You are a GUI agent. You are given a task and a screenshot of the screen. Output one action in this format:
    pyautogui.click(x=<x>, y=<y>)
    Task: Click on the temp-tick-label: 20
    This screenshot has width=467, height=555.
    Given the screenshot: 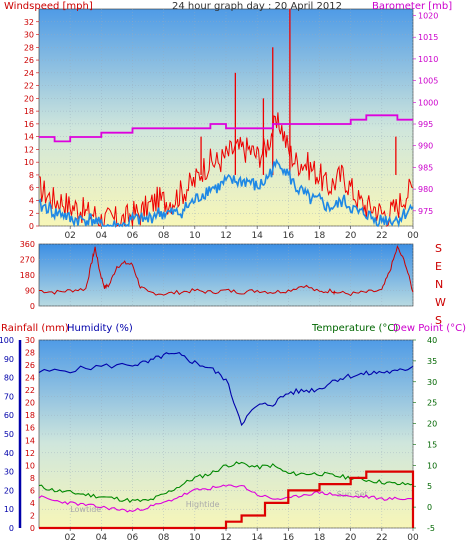 What is the action you would take?
    pyautogui.click(x=432, y=424)
    